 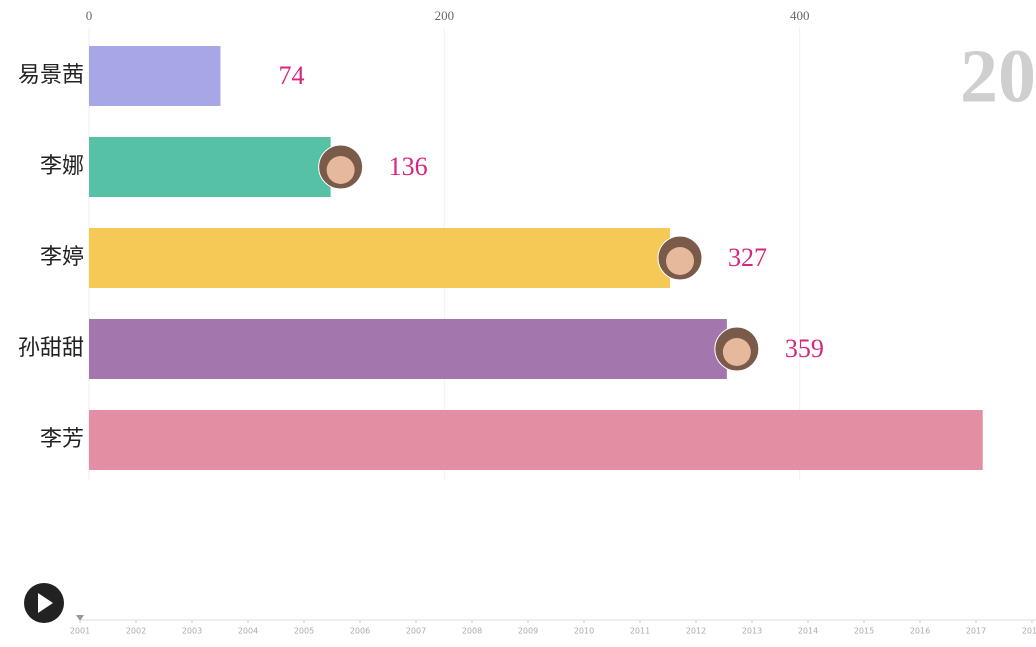 What do you see at coordinates (696, 631) in the screenshot?
I see `timeline-label: 2012` at bounding box center [696, 631].